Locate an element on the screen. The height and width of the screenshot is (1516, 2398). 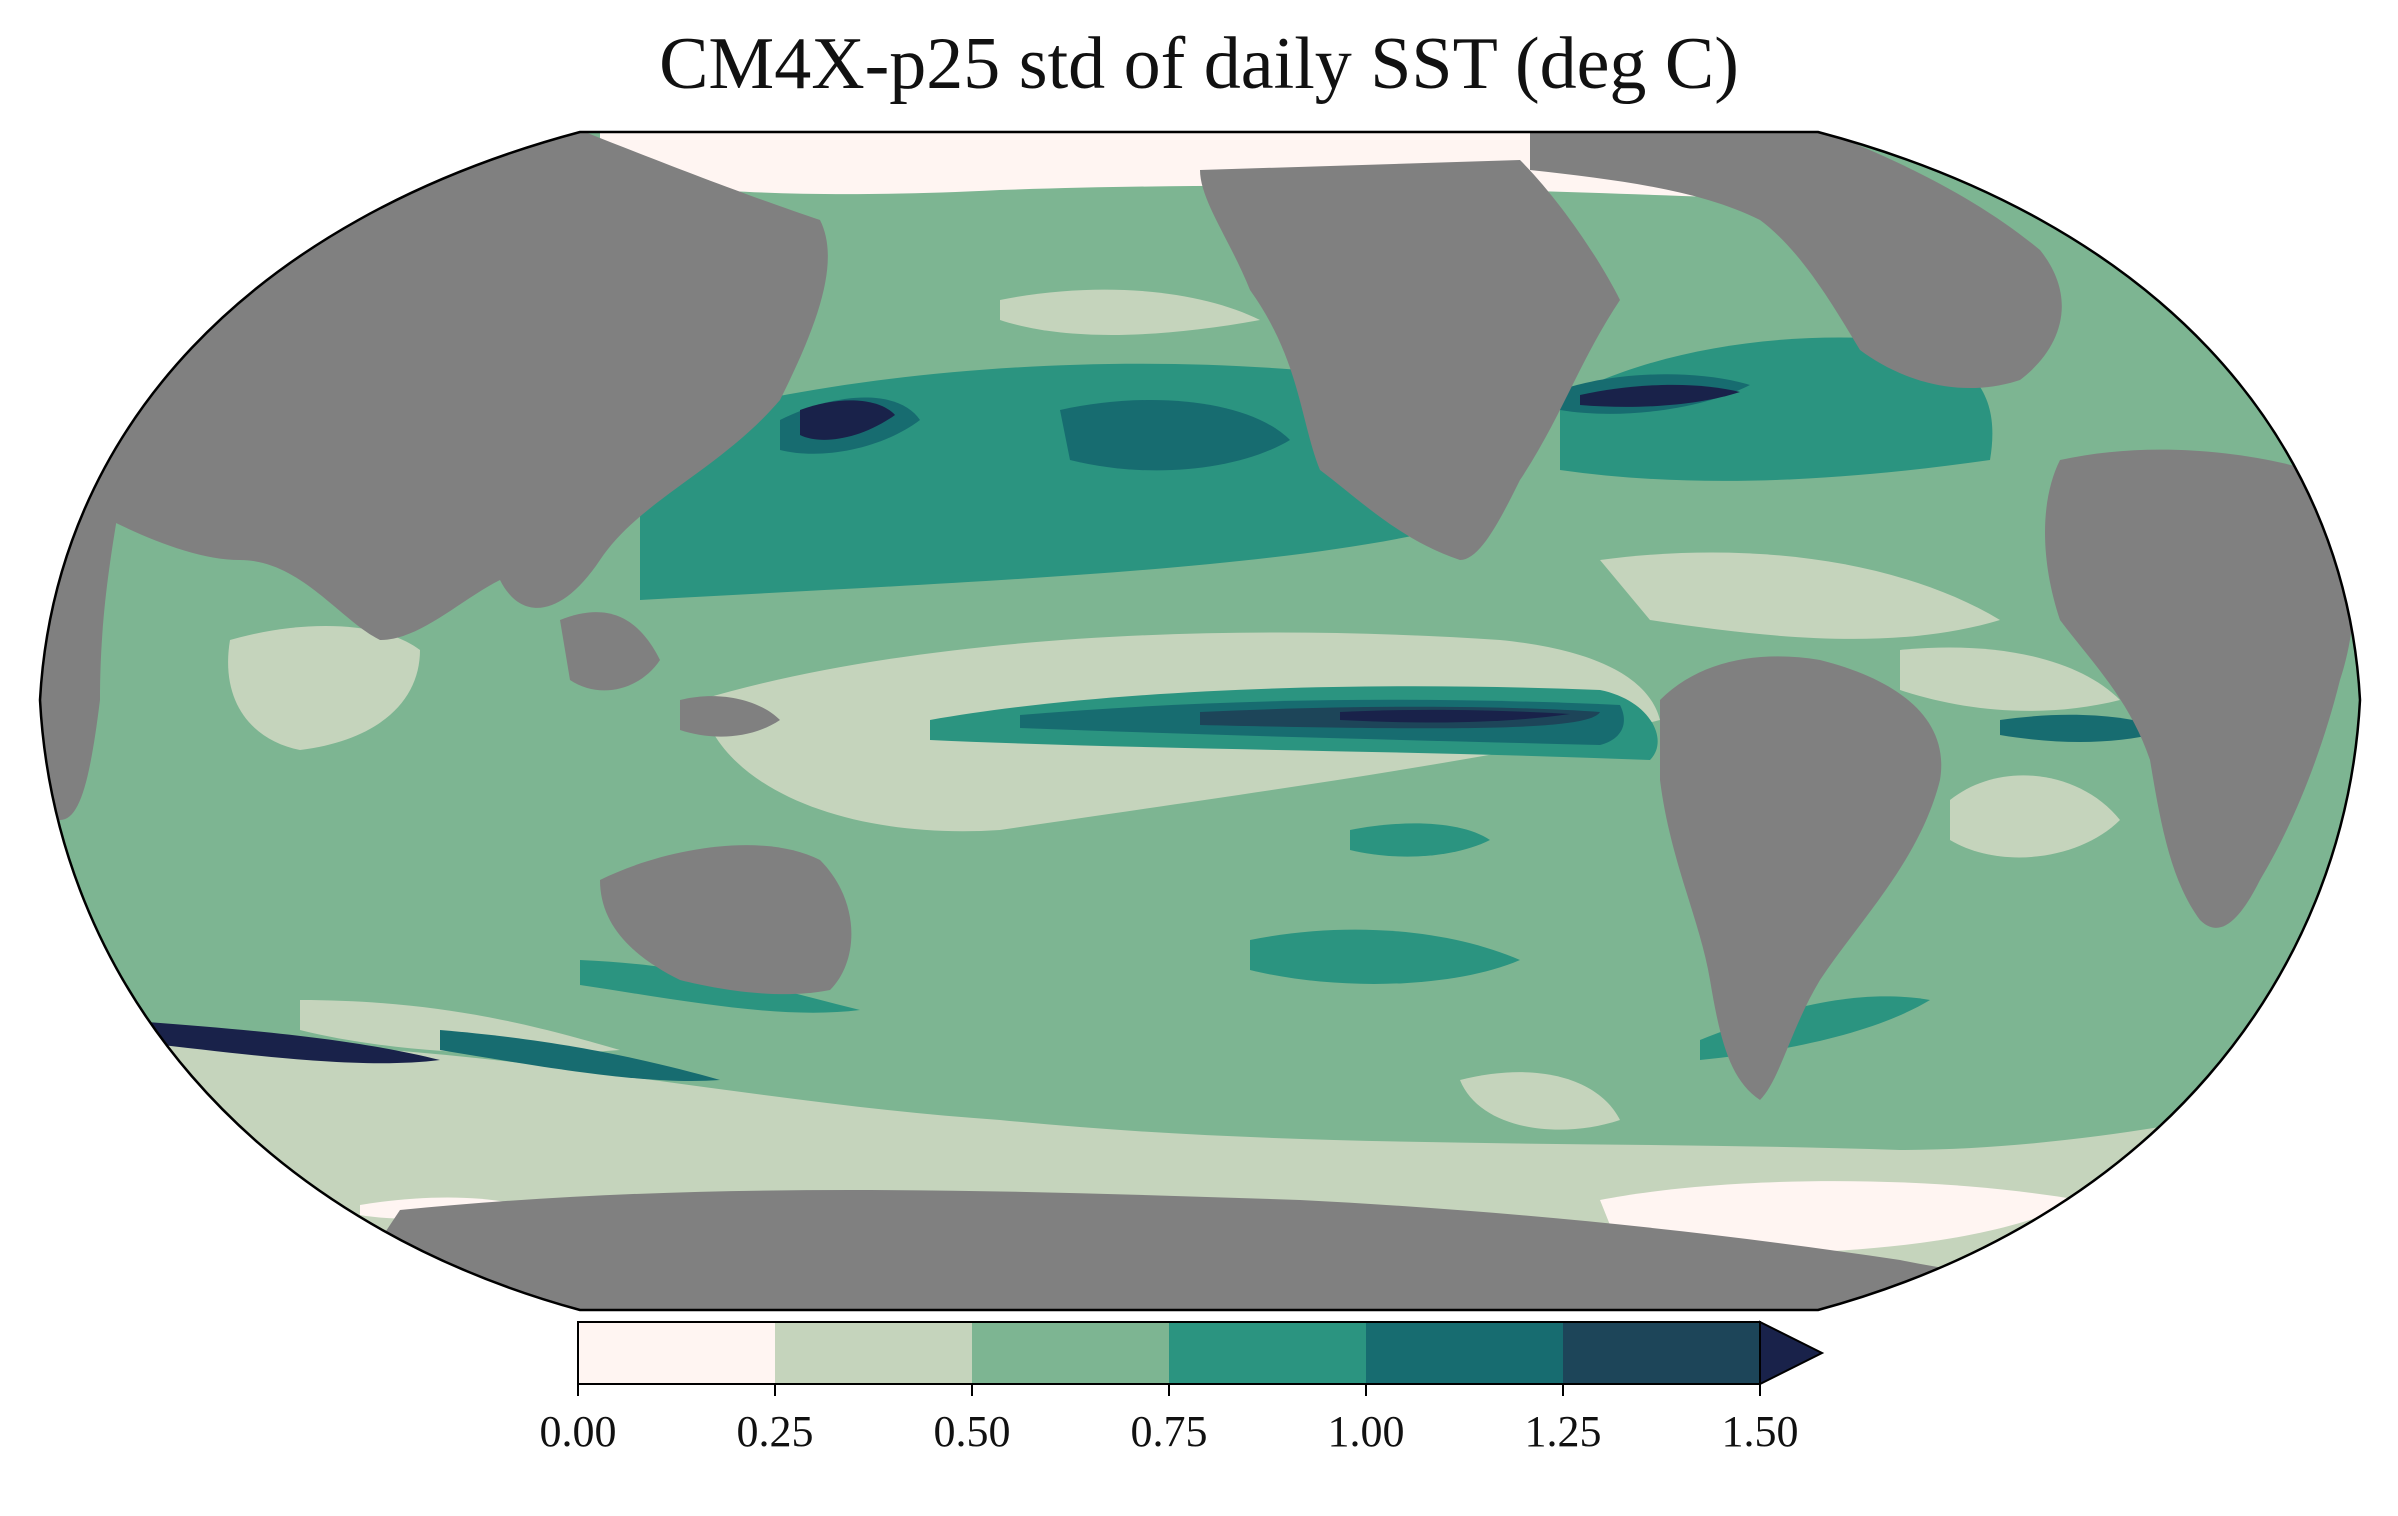
kuroshio-core is located at coordinates (847, 420).